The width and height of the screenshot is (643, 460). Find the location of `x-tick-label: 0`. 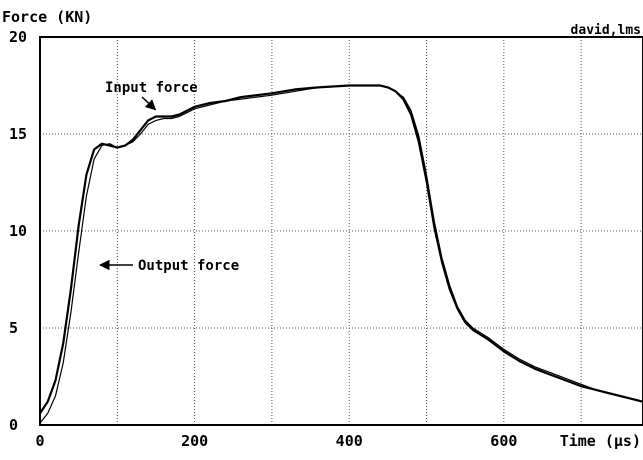

x-tick-label: 0 is located at coordinates (39, 441).